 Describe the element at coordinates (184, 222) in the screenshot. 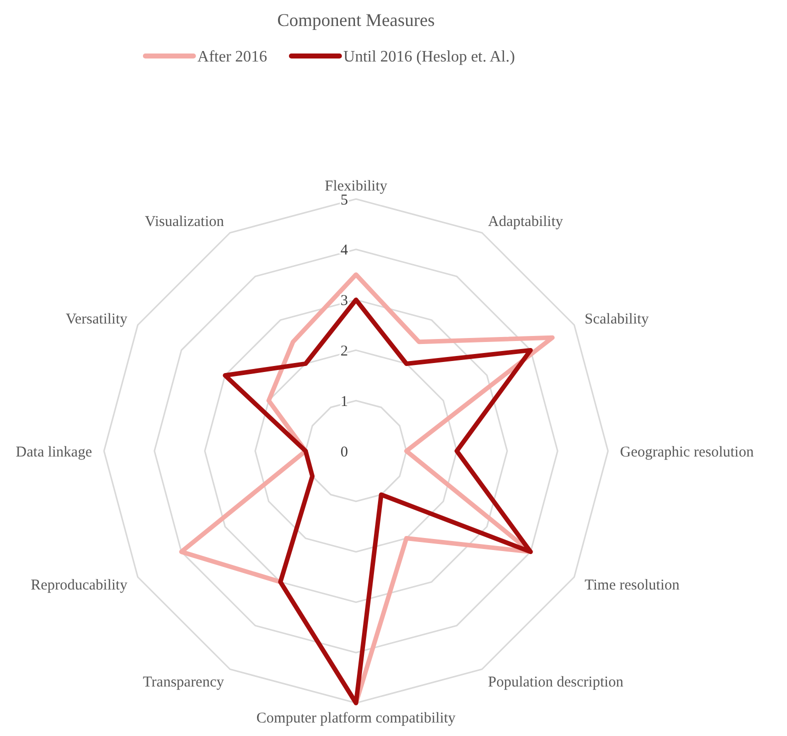

I see `spoke-label: Visualization` at that location.